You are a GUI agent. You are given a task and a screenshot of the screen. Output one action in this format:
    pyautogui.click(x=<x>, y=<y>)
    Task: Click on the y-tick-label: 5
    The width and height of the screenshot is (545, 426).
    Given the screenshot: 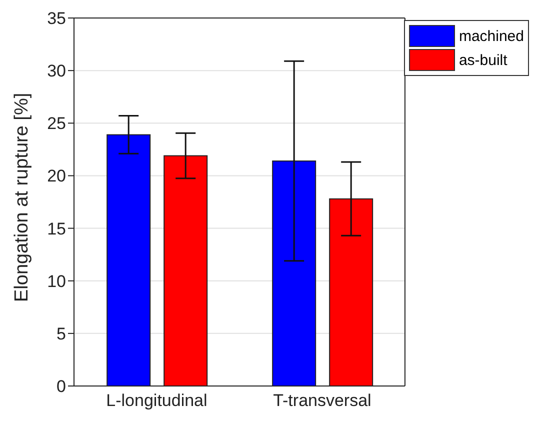 What is the action you would take?
    pyautogui.click(x=61, y=334)
    